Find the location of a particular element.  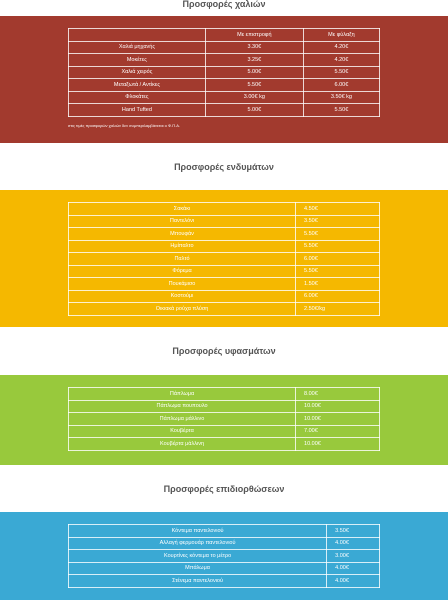

price-row: Αλλαγή φερμουάρ παντελονιού 4.00€ is located at coordinates (223, 543).